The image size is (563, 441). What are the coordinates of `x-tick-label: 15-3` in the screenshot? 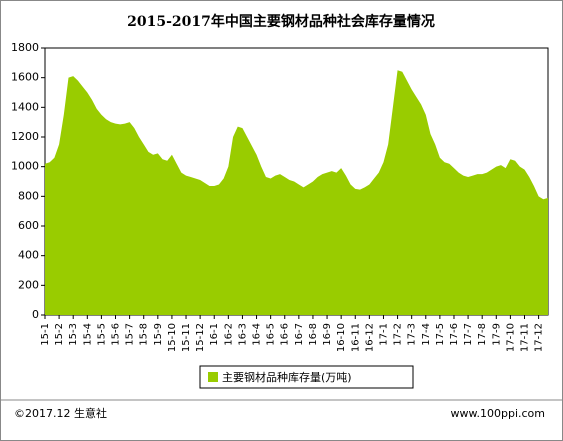 It's located at (73, 334).